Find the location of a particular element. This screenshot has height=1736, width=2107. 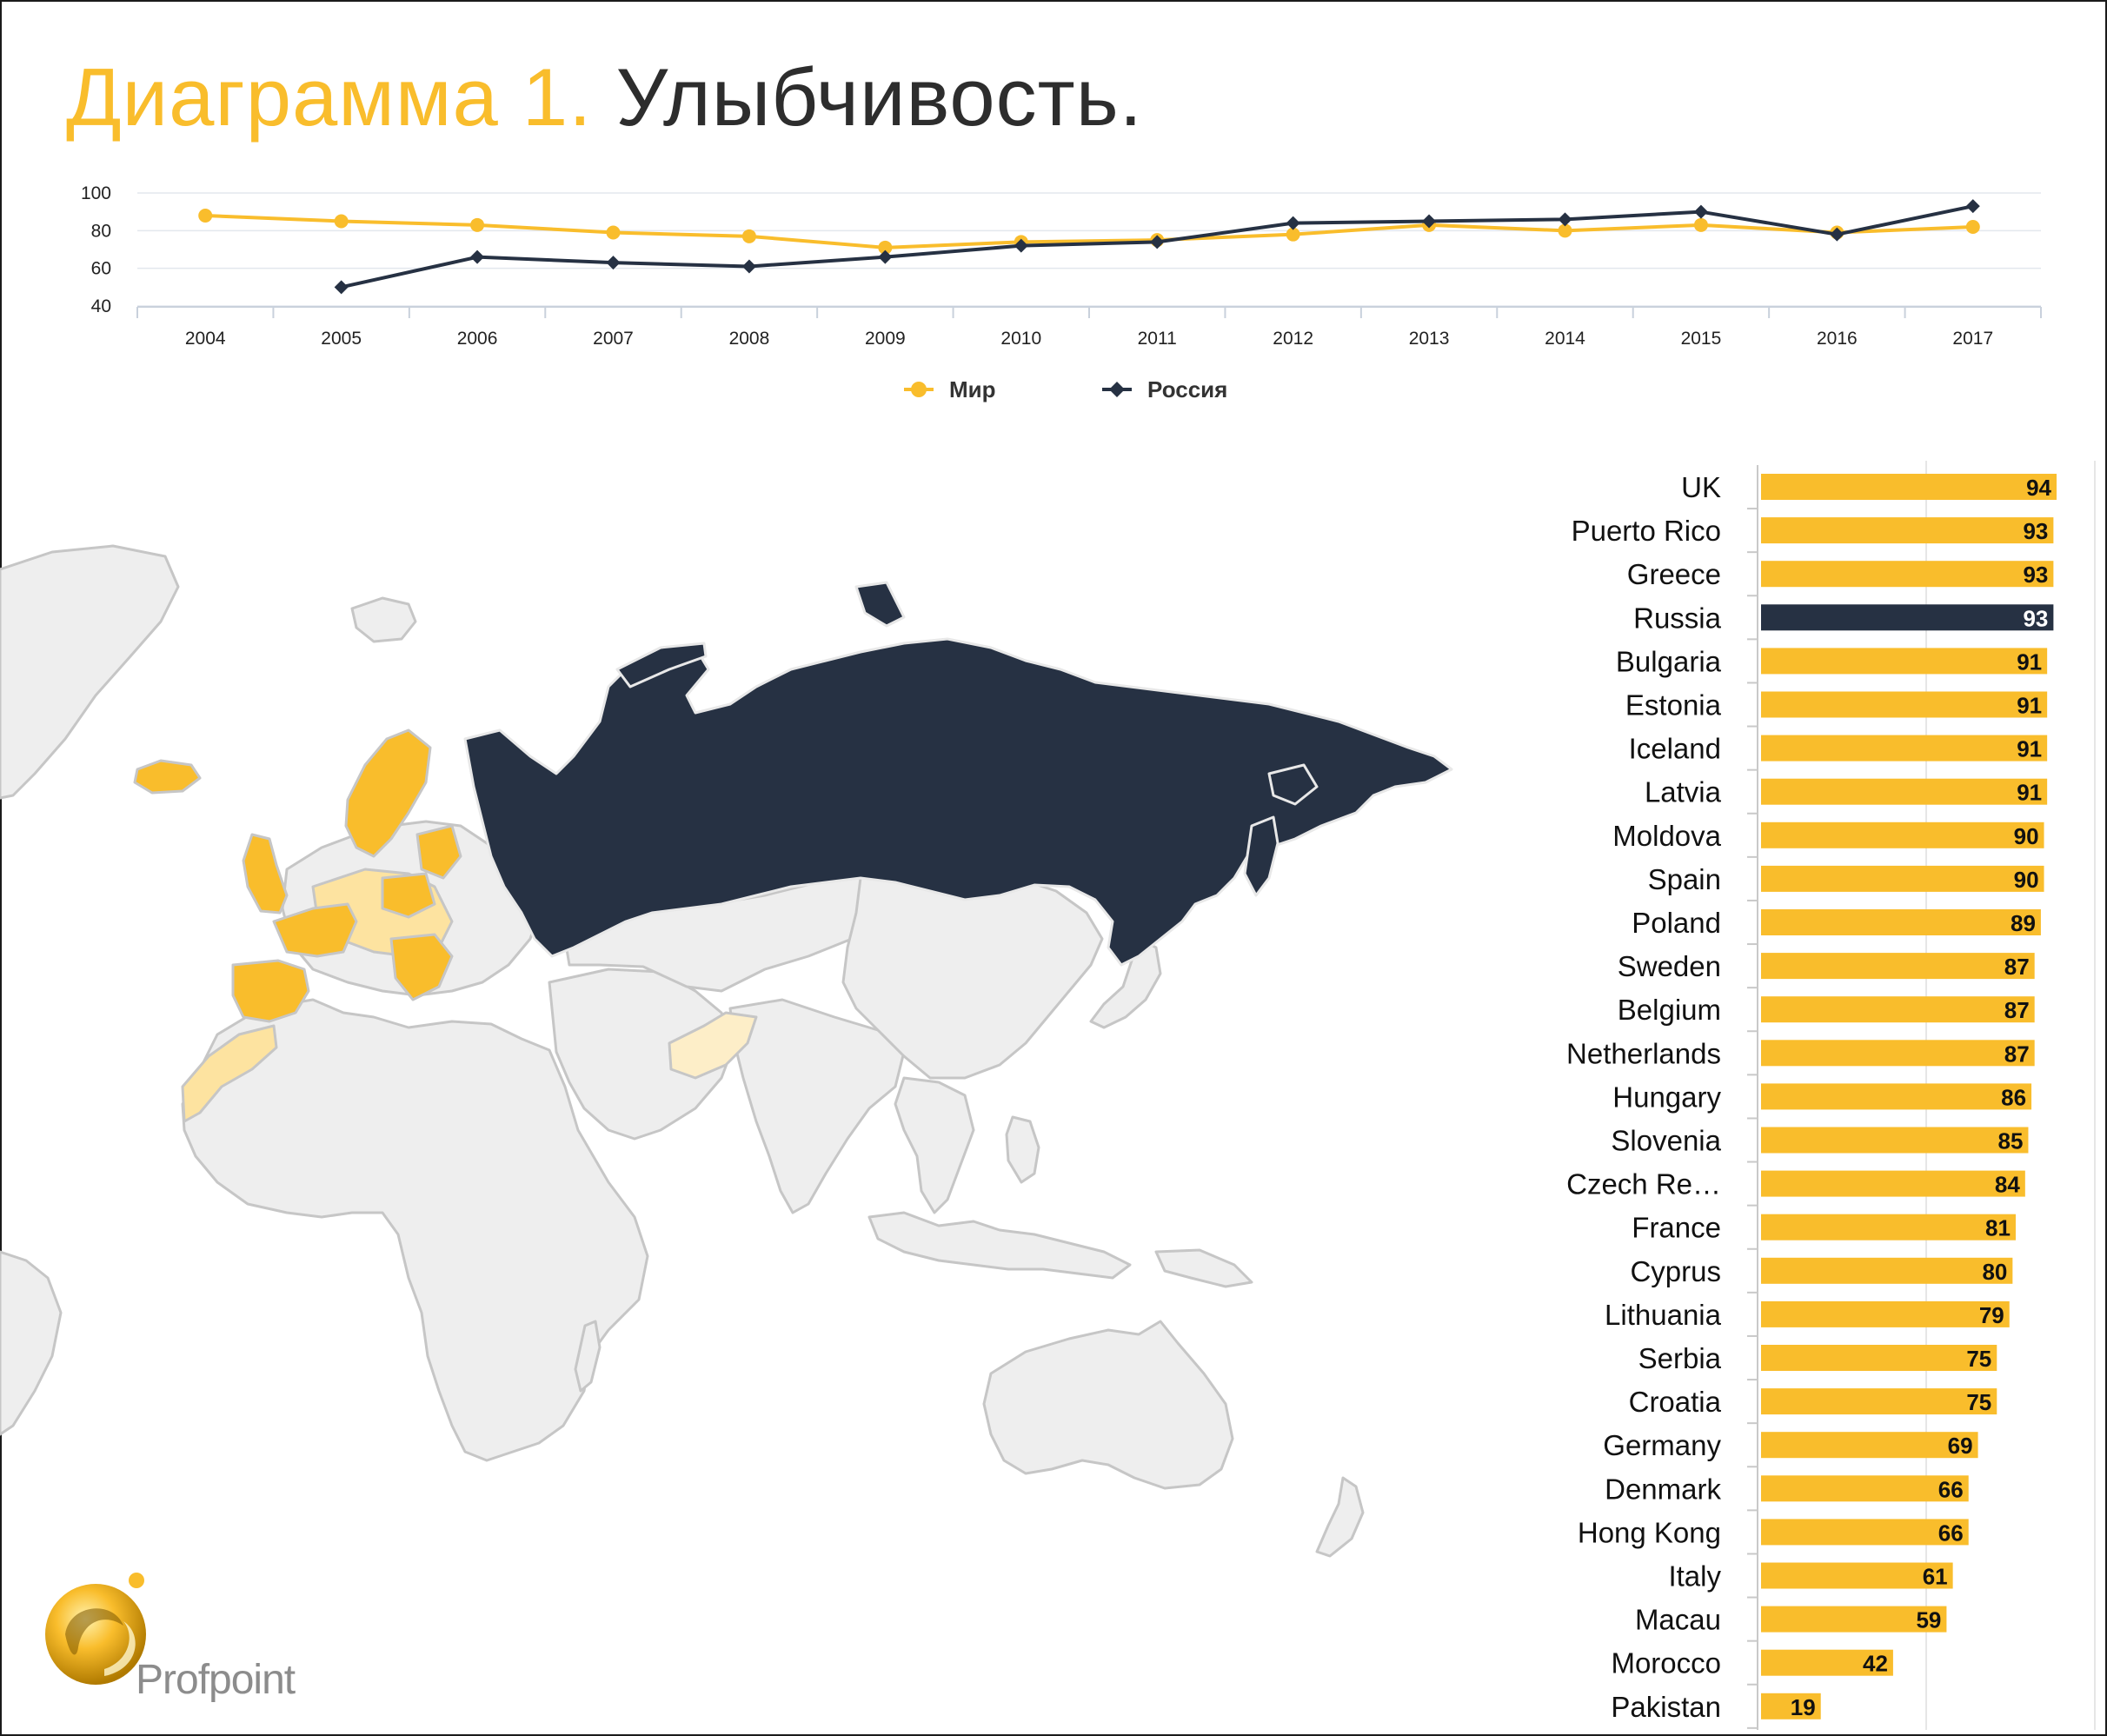

bar-value-label: 81 is located at coordinates (1998, 1228).